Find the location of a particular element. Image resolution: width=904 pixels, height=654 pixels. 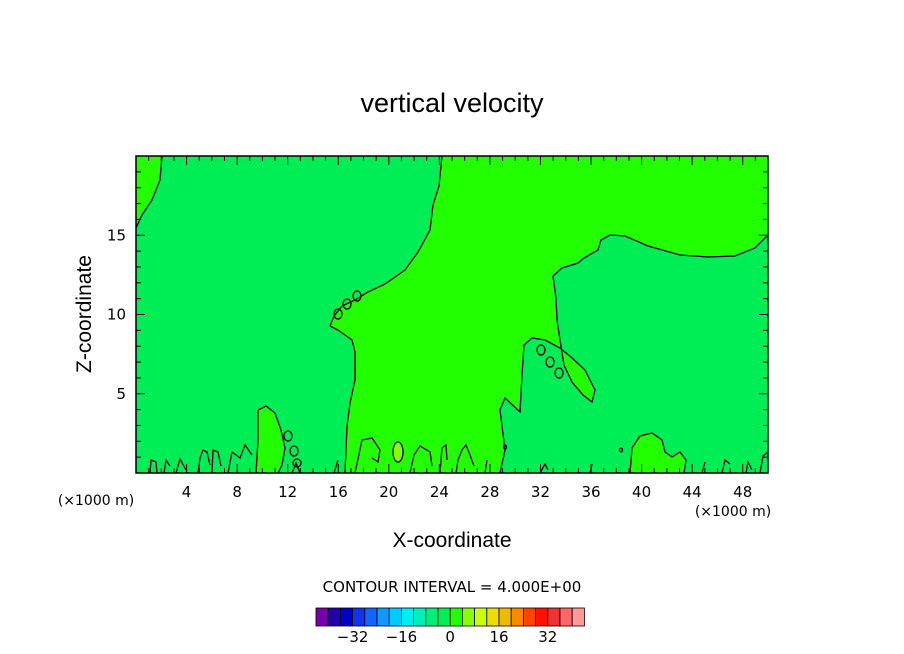

contour-line-lowleft is located at coordinates (270, 439).